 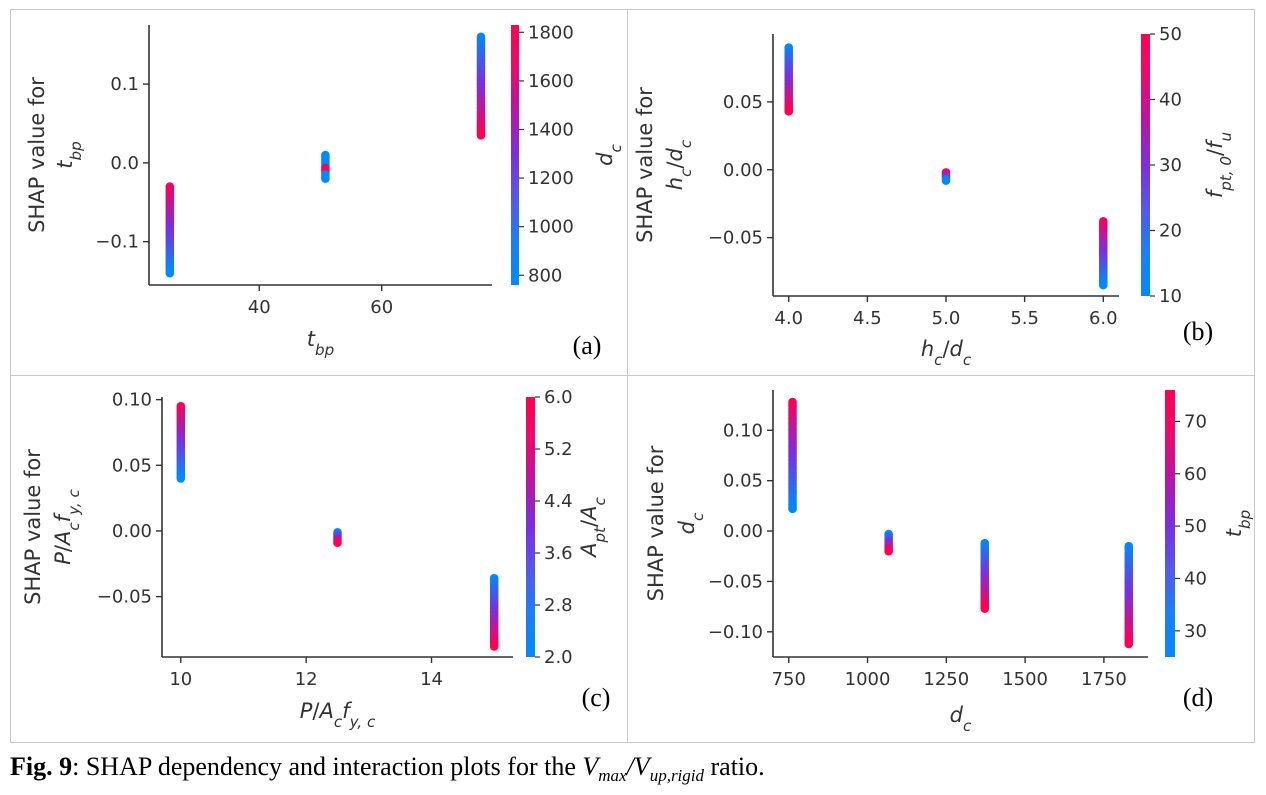 I want to click on x-tick-label: 1000, so click(x=868, y=679).